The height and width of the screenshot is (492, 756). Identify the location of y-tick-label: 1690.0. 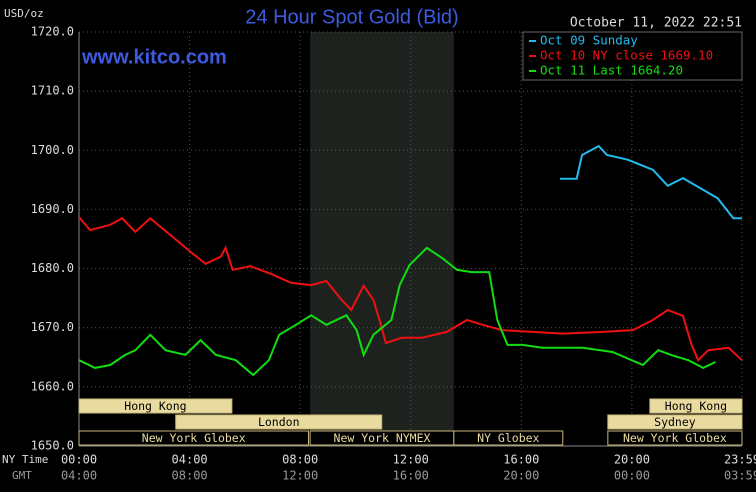
(52, 209).